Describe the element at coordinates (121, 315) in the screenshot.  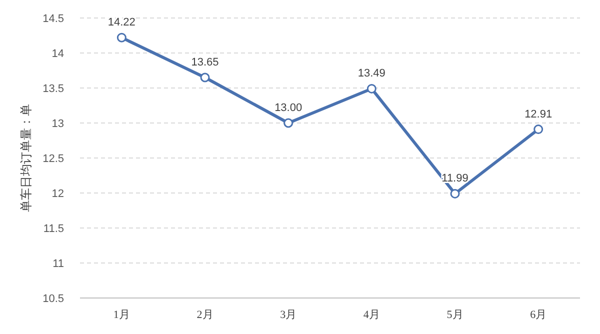
I see `x-tick-label: 1月` at that location.